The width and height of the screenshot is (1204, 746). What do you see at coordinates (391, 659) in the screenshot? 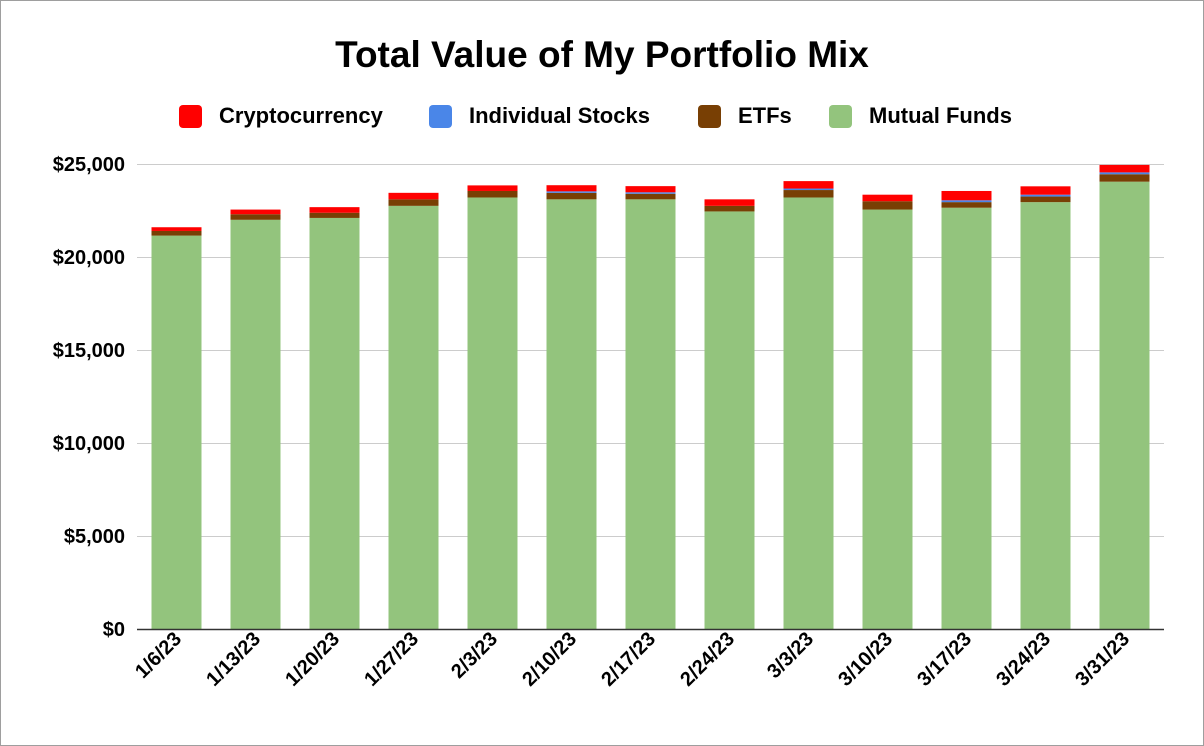
I see `x-tick-label: 1/27/23` at bounding box center [391, 659].